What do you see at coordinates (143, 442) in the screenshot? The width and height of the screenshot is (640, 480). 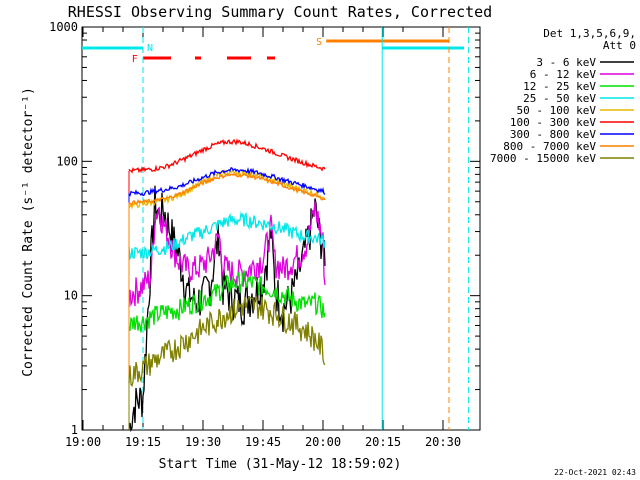 I see `x-tick-label: 19:15` at bounding box center [143, 442].